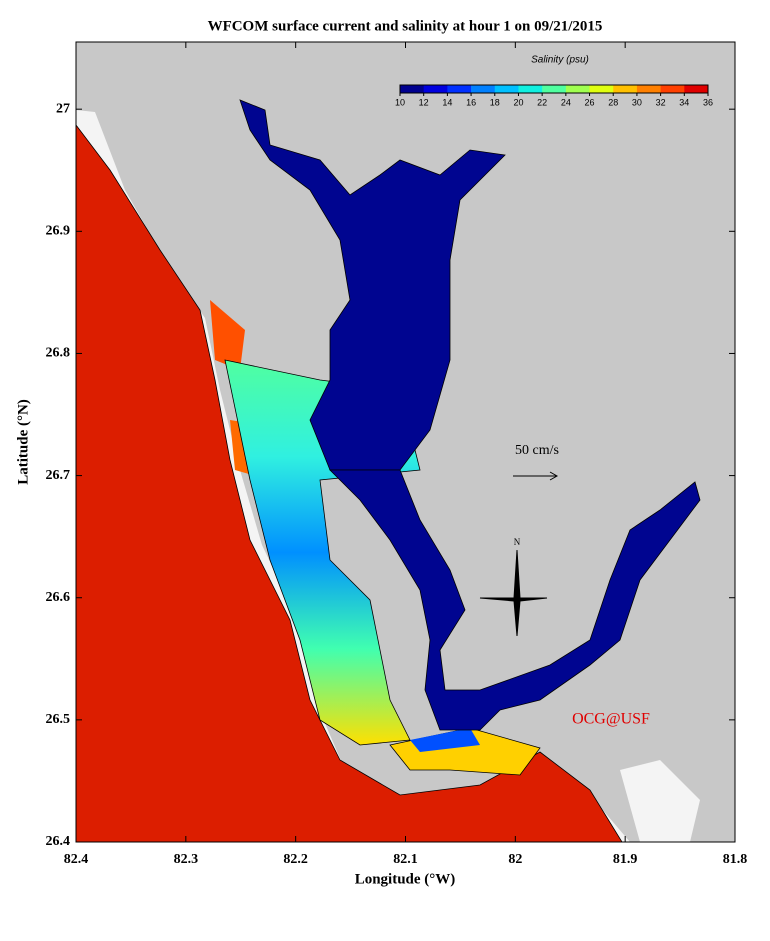 Image resolution: width=770 pixels, height=941 pixels. I want to click on colorbar-tick-label: 34, so click(684, 102).